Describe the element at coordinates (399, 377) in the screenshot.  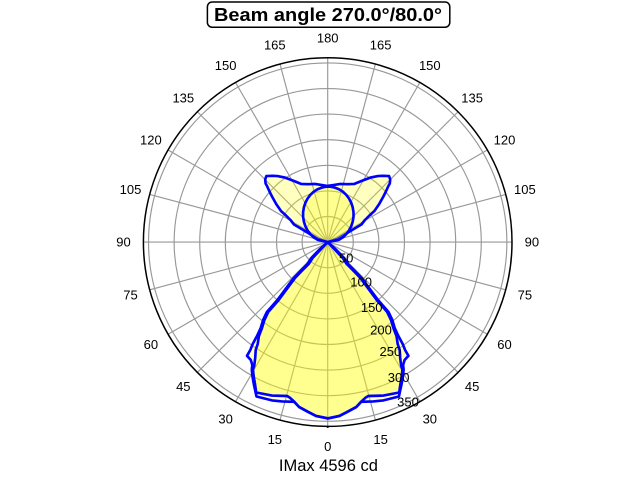
I see `svg-text: 300` at that location.